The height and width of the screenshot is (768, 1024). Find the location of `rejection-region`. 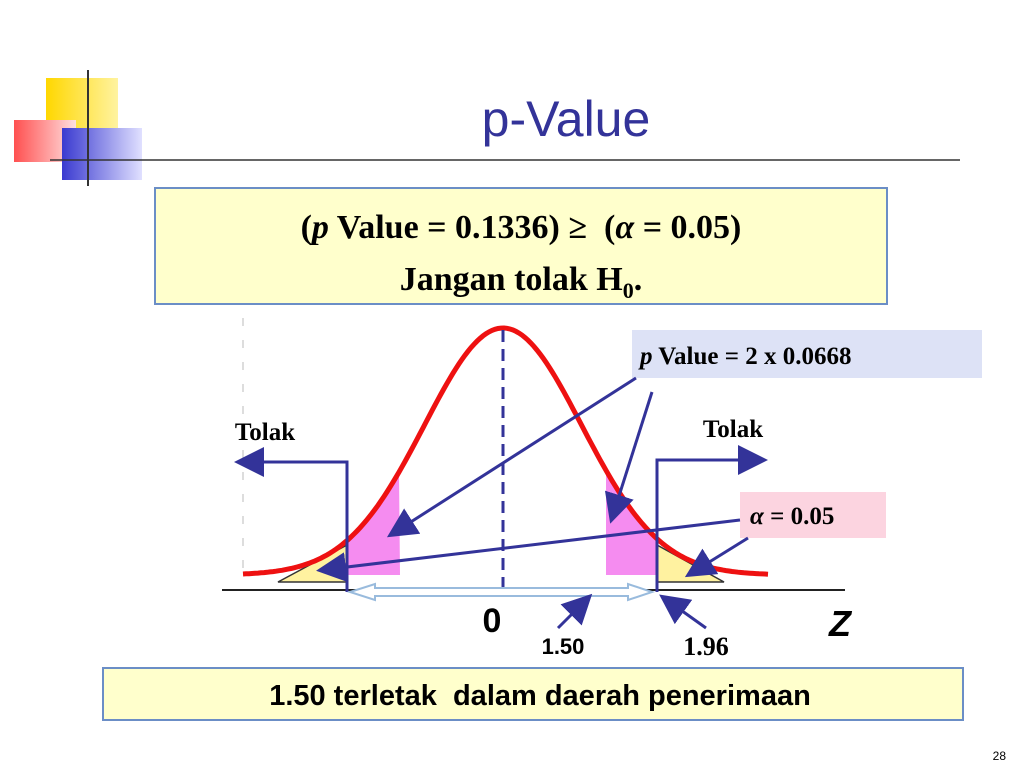

rejection-region is located at coordinates (690, 563).